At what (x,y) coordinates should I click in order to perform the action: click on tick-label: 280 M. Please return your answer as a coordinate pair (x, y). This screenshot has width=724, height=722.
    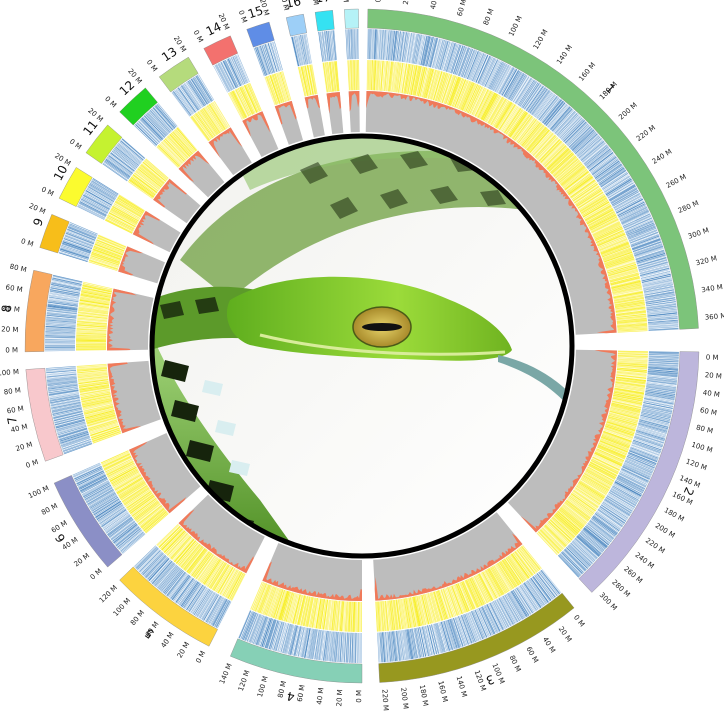
    Looking at the image, I should click on (688, 207).